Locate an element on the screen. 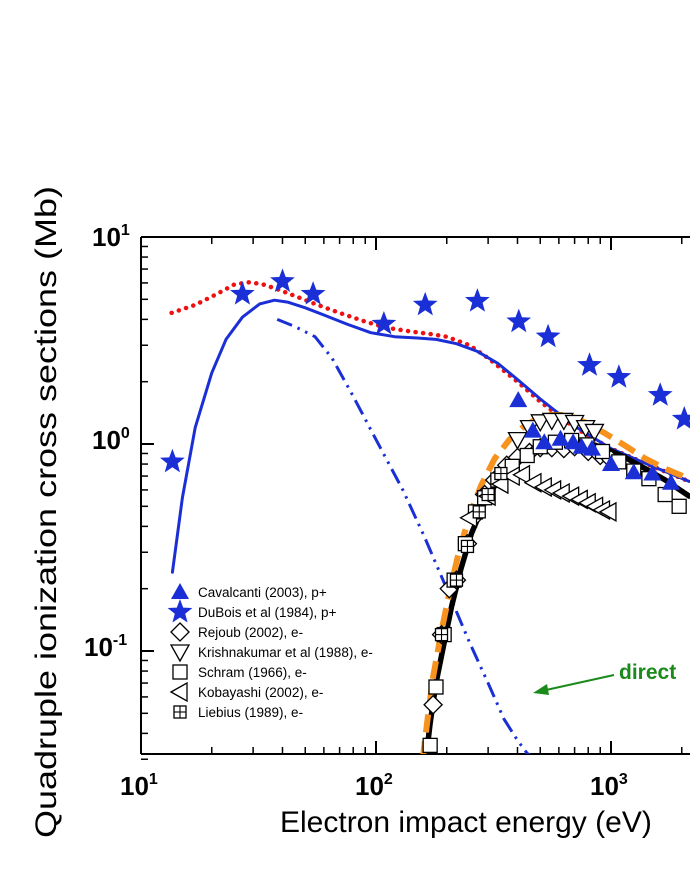 The image size is (690, 892). legend-label-rejoub: Rejoub (2002), e- is located at coordinates (250, 632).